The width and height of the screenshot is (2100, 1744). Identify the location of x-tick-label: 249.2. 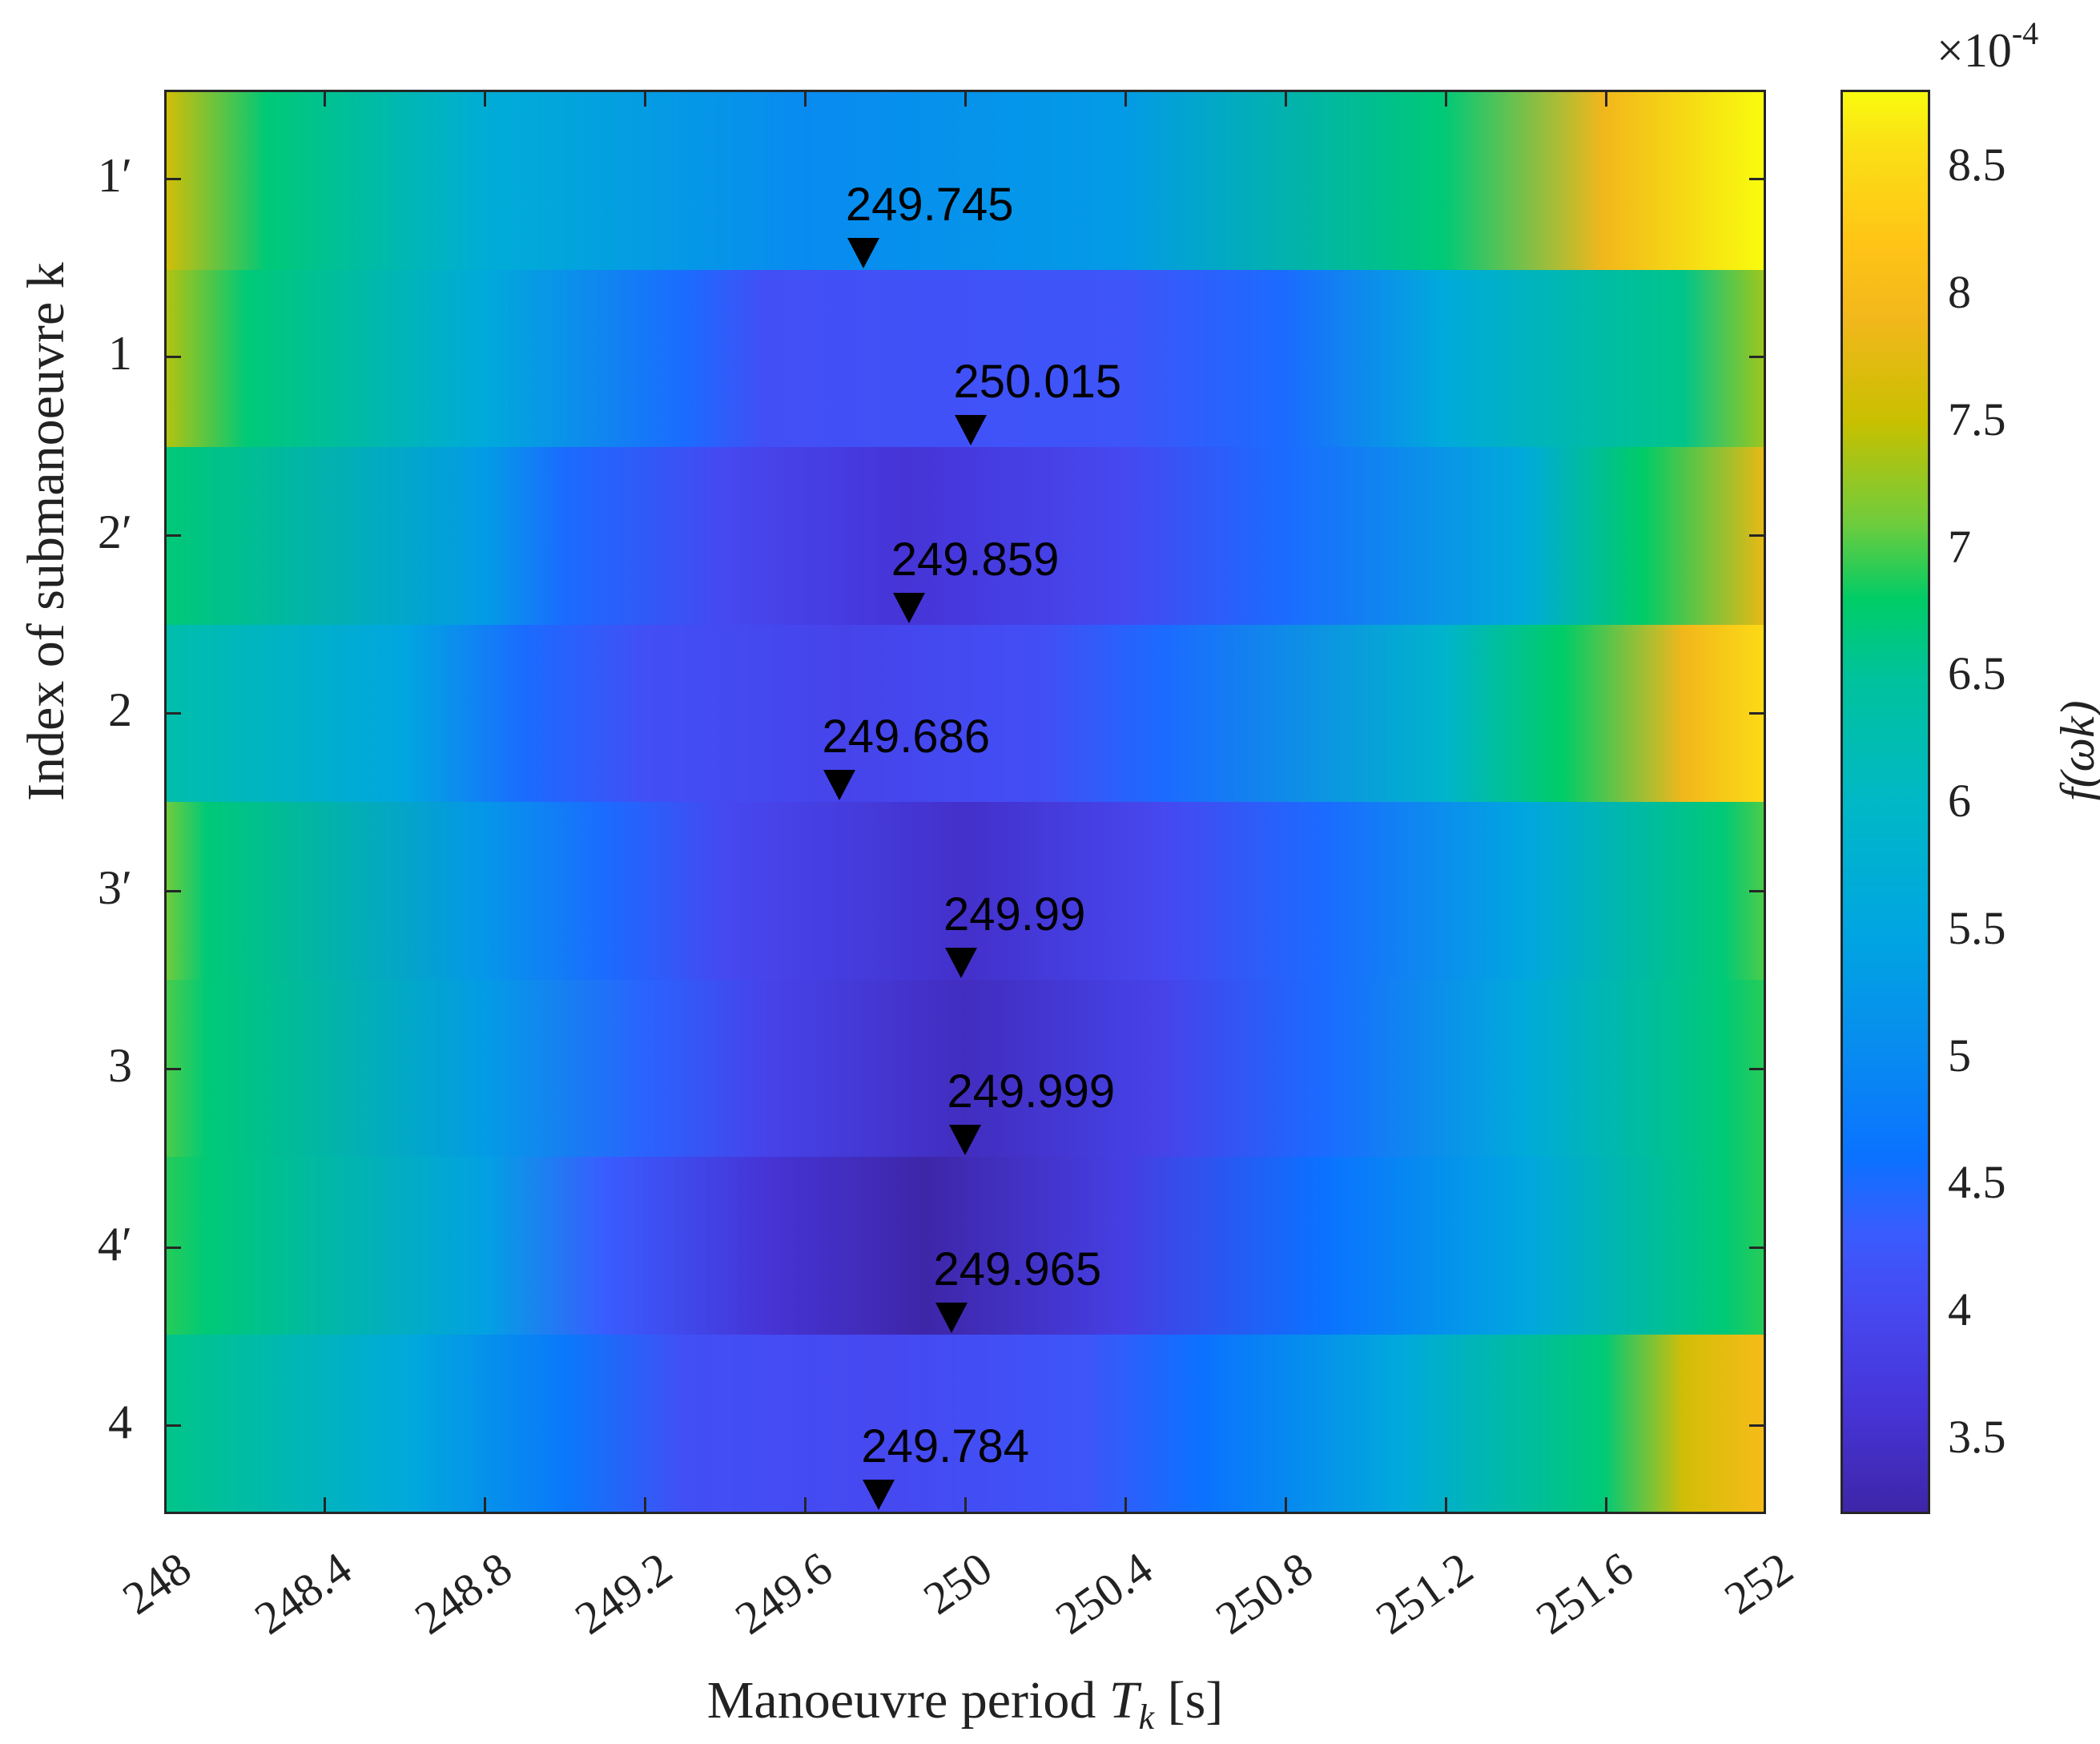
(623, 1593).